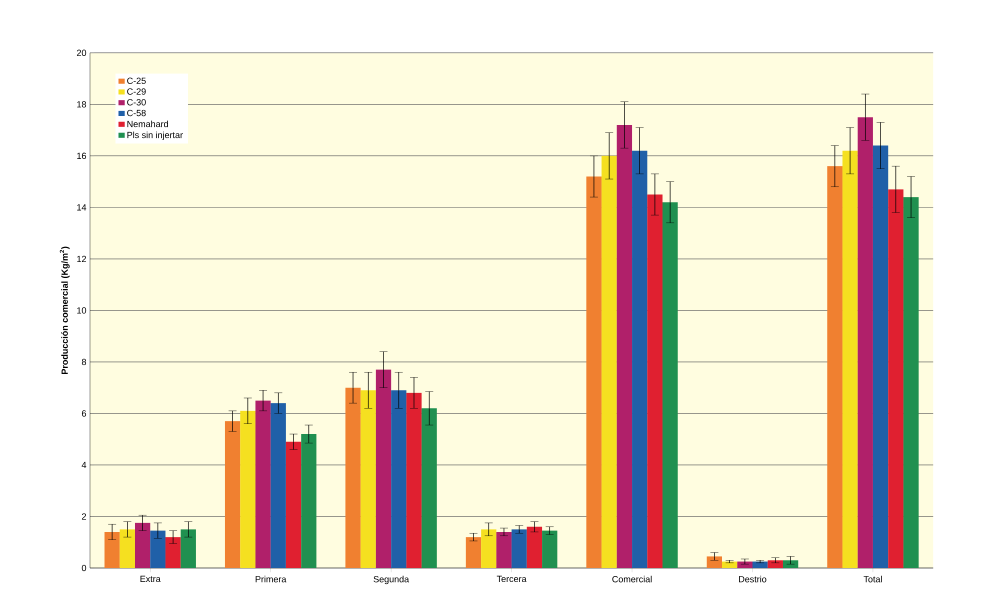  What do you see at coordinates (511, 579) in the screenshot?
I see `x-tick-label: Tercera` at bounding box center [511, 579].